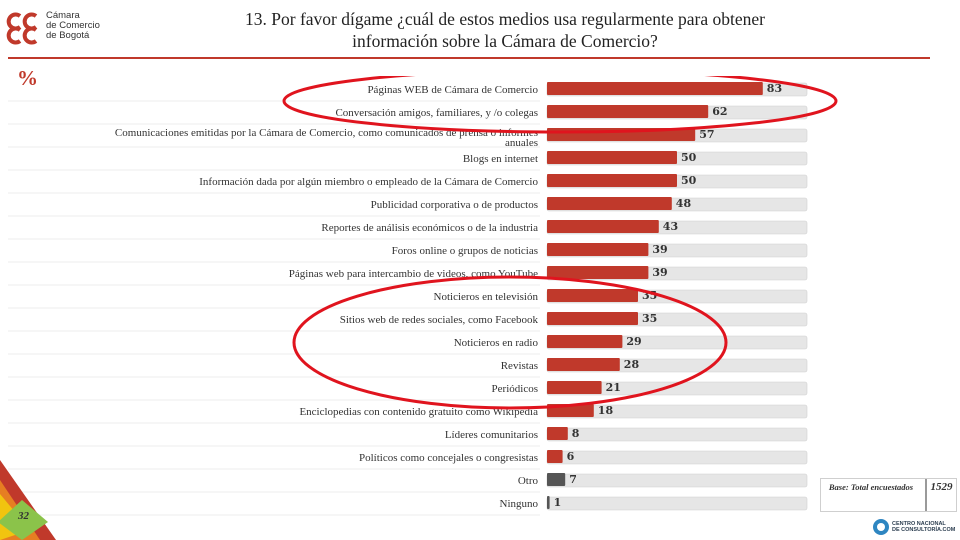 The width and height of the screenshot is (960, 540). I want to click on title-line-2: información sobre la Cámara de Comercio?, so click(505, 41).